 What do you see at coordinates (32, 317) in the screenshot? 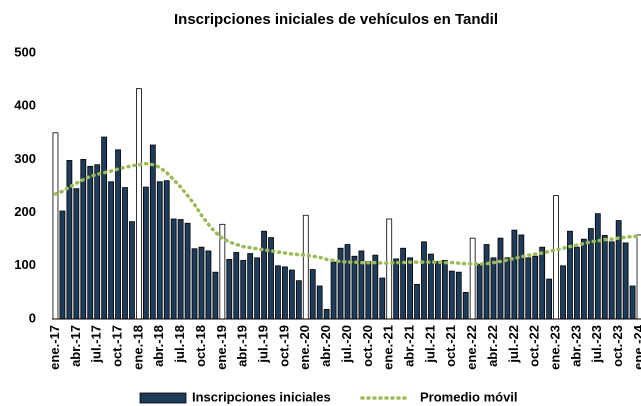
I see `y-tick-label: 0` at bounding box center [32, 317].